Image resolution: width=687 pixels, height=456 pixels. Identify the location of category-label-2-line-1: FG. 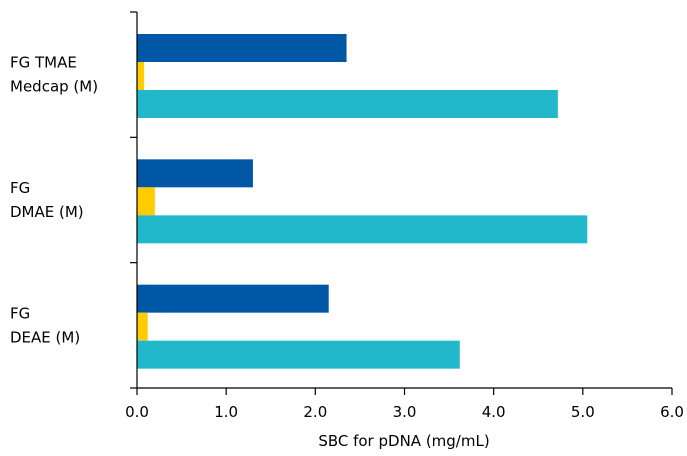
(20, 188).